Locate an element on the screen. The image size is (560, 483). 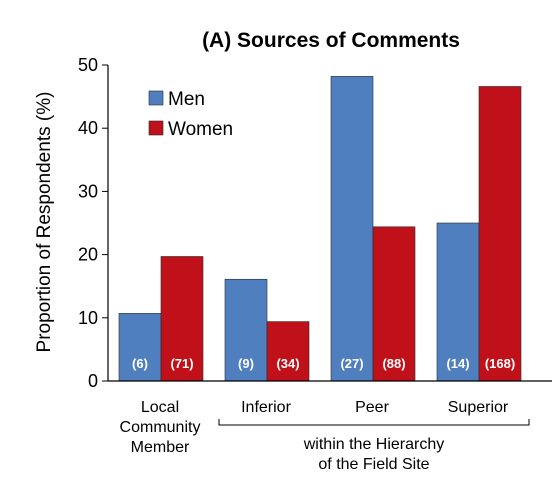
bar-count-label-men-0: (6) is located at coordinates (140, 363).